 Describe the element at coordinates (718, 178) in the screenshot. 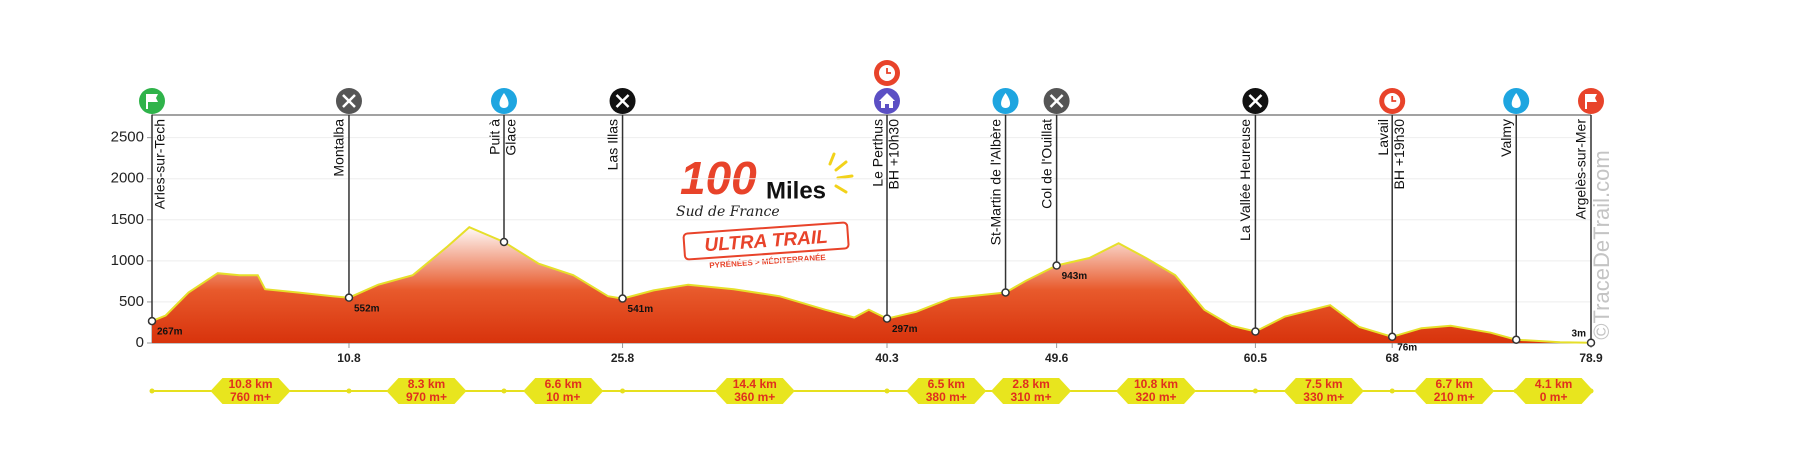

I see `logo-number: 100` at that location.